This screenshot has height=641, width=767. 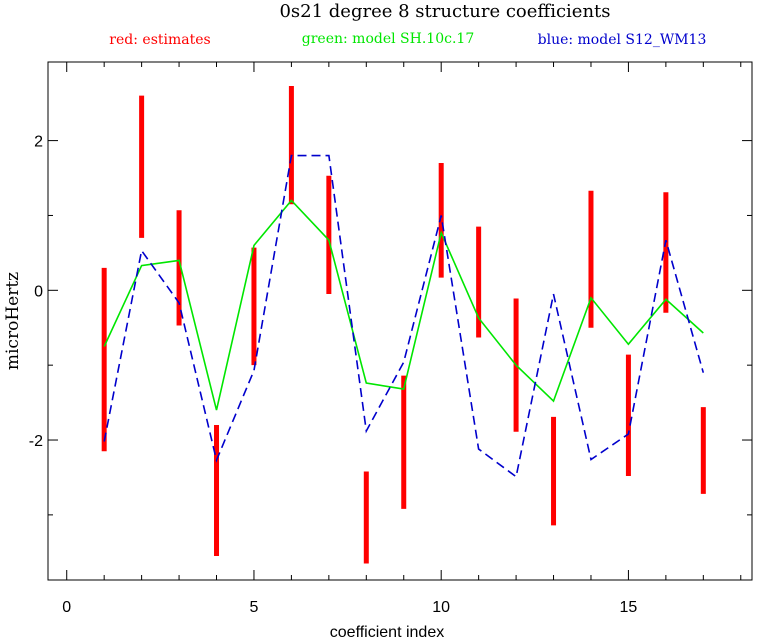 What do you see at coordinates (38, 142) in the screenshot?
I see `y-tick-label: 2` at bounding box center [38, 142].